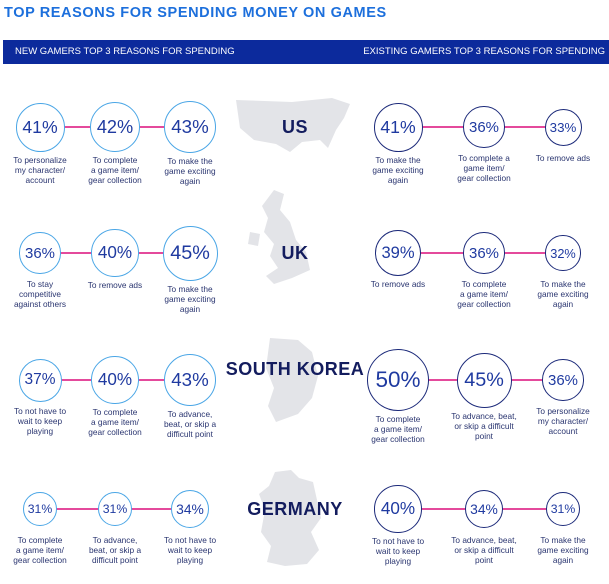 The height and width of the screenshot is (584, 609). Describe the element at coordinates (484, 509) in the screenshot. I see `existing-gamers-value-circle: 34%` at that location.